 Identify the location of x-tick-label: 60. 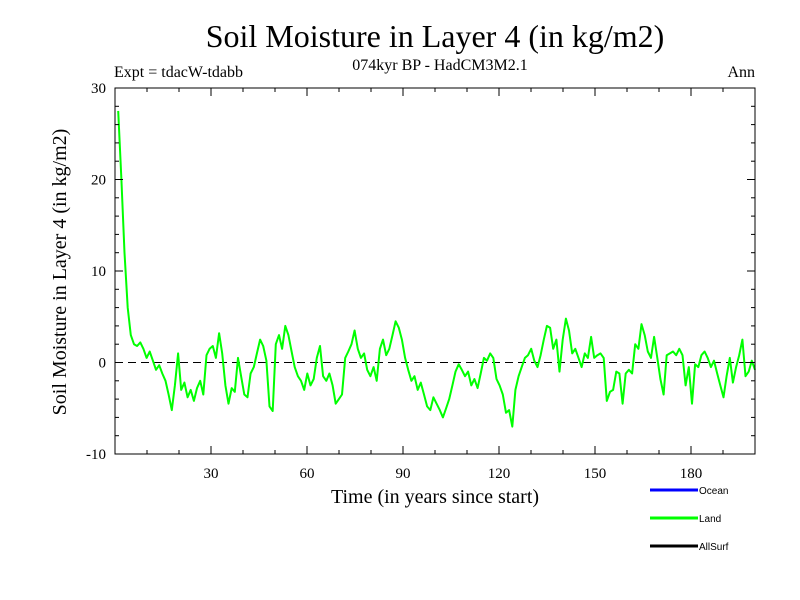
(307, 474).